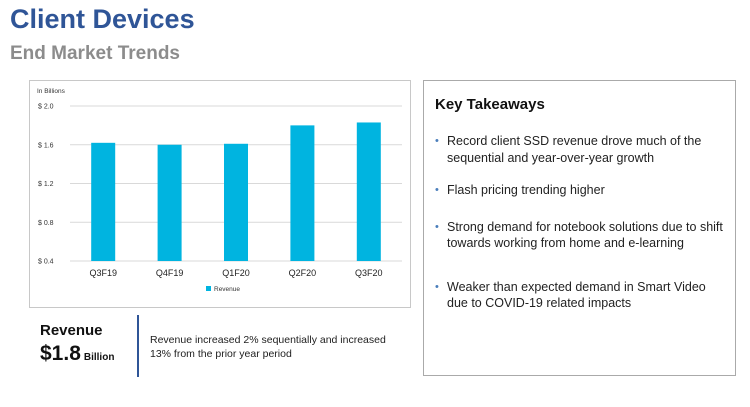 The height and width of the screenshot is (407, 750). What do you see at coordinates (526, 190) in the screenshot?
I see `takeaway-text: Flash pricing trending higher` at bounding box center [526, 190].